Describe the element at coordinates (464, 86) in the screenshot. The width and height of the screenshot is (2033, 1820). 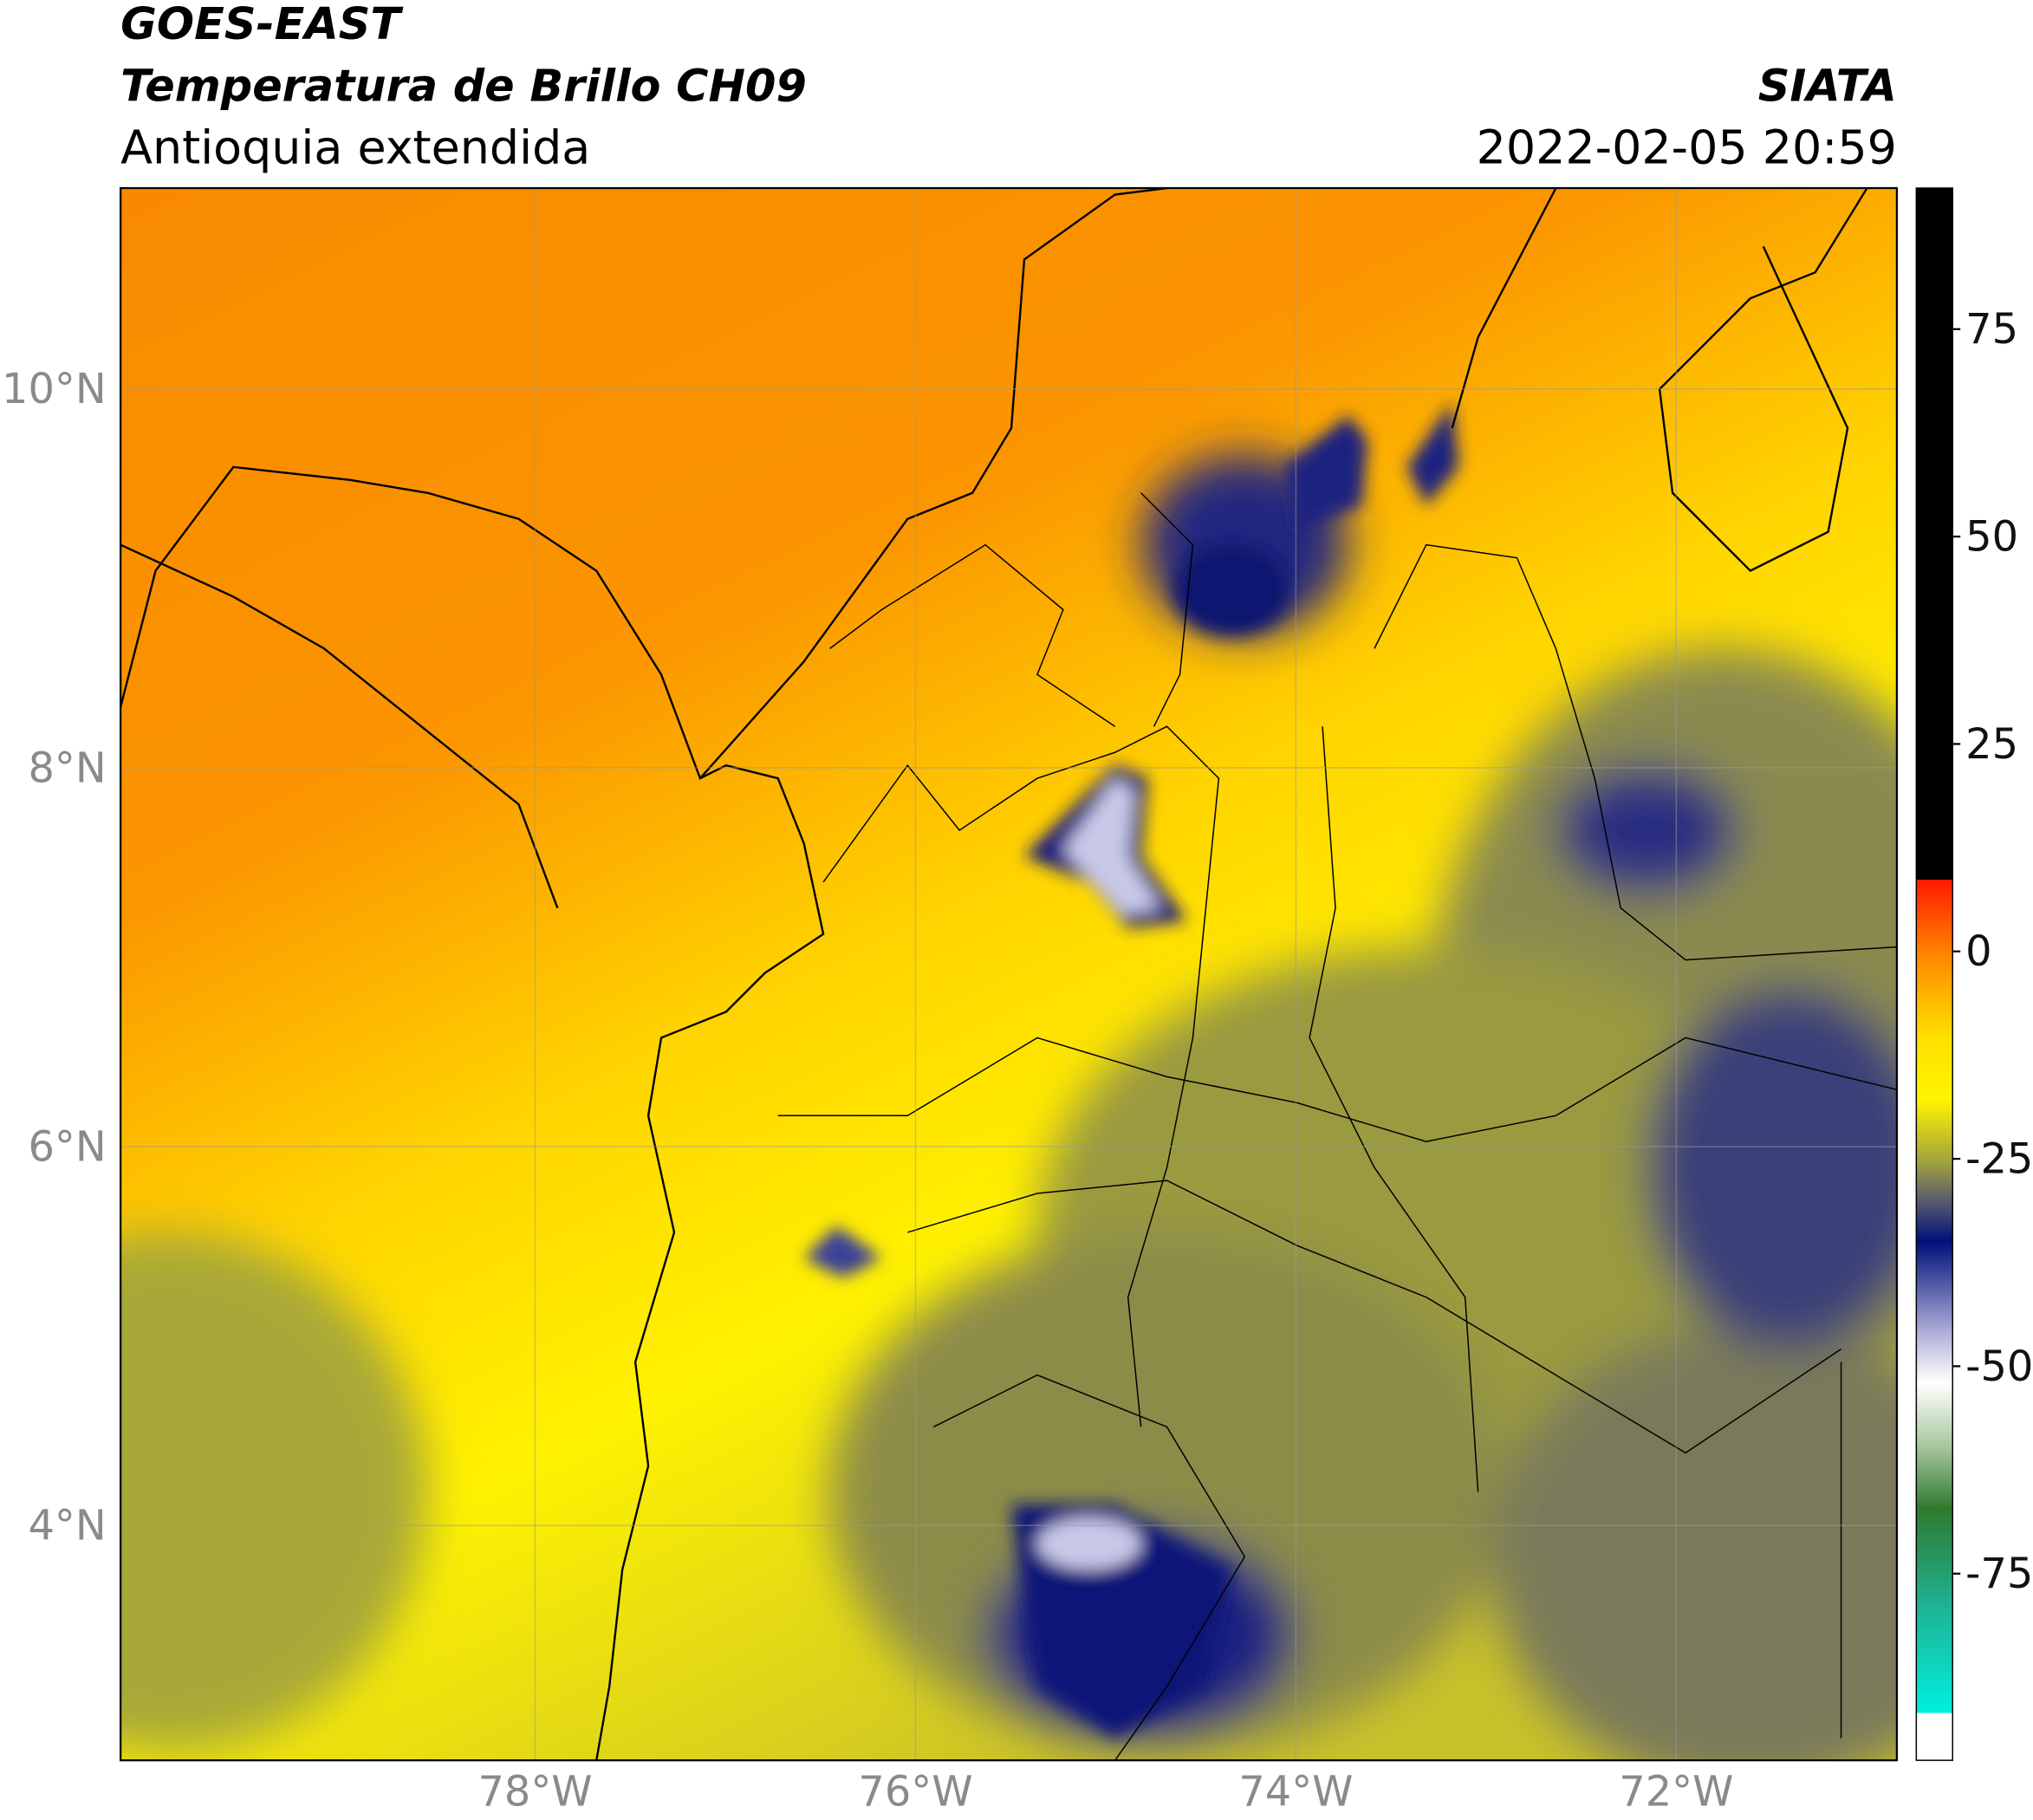
I see `subtitle: Temperatura de Brillo CH09` at that location.